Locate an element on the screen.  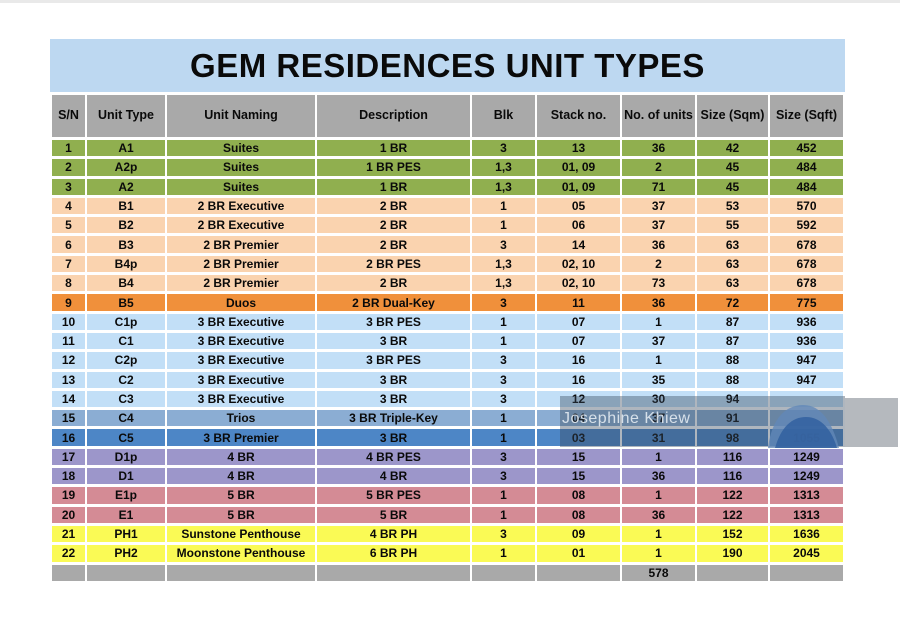
table-cell: D1 is located at coordinates (126, 476).